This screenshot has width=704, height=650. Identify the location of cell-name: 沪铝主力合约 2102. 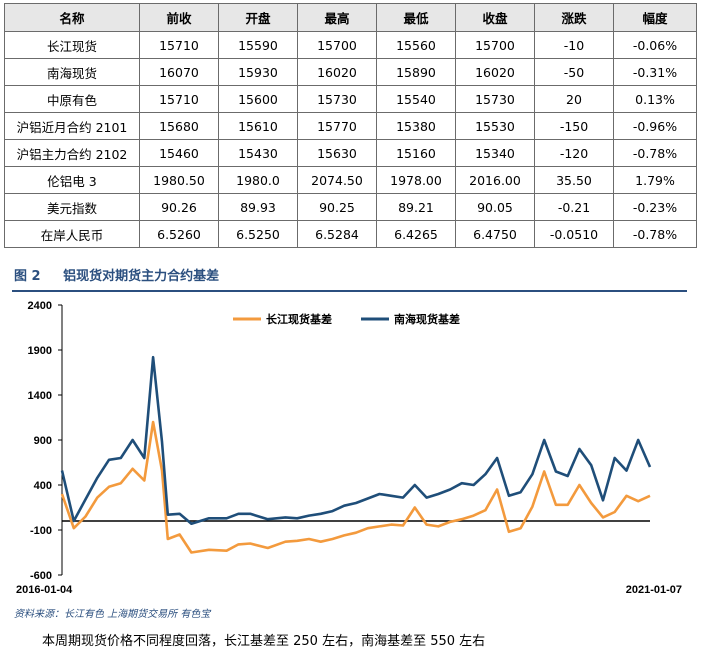
(72, 153).